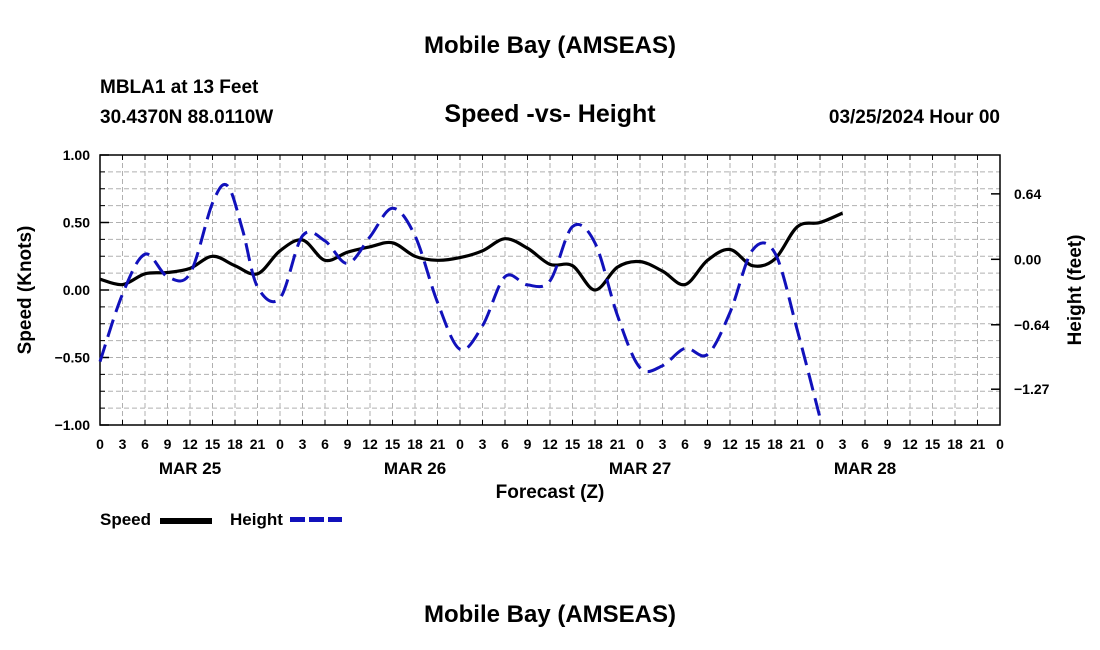 This screenshot has width=1100, height=650. I want to click on x-axis-label: Forecast (Z), so click(550, 492).